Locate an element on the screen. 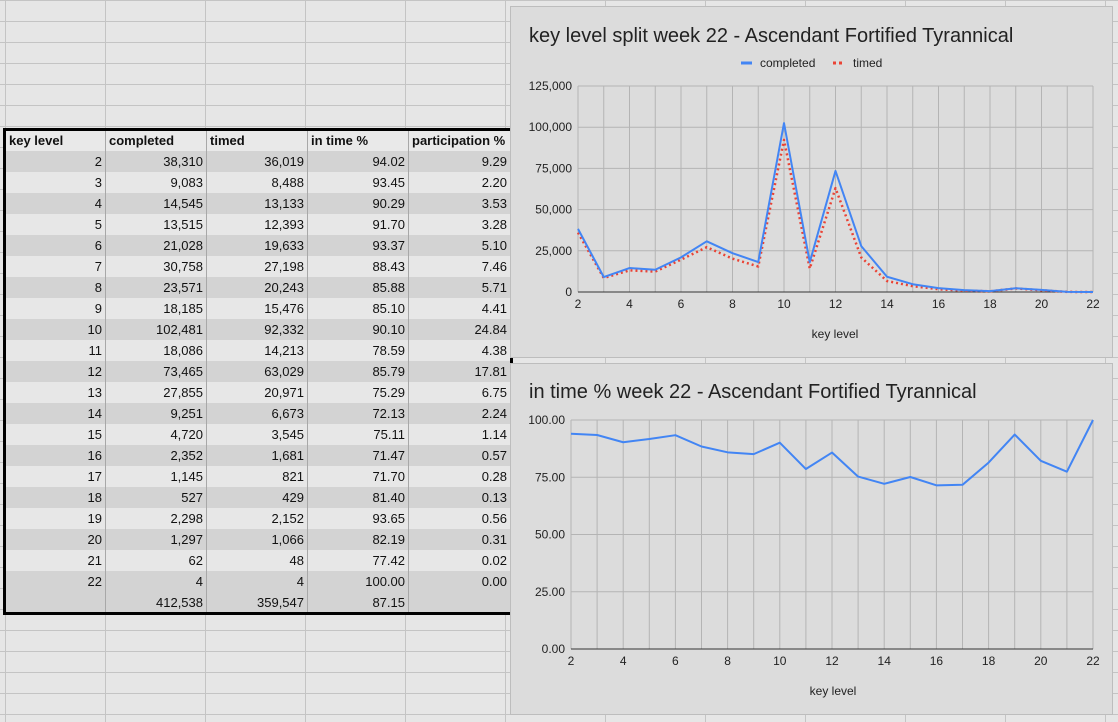 The height and width of the screenshot is (722, 1118). cell-completed: 527 is located at coordinates (156, 498).